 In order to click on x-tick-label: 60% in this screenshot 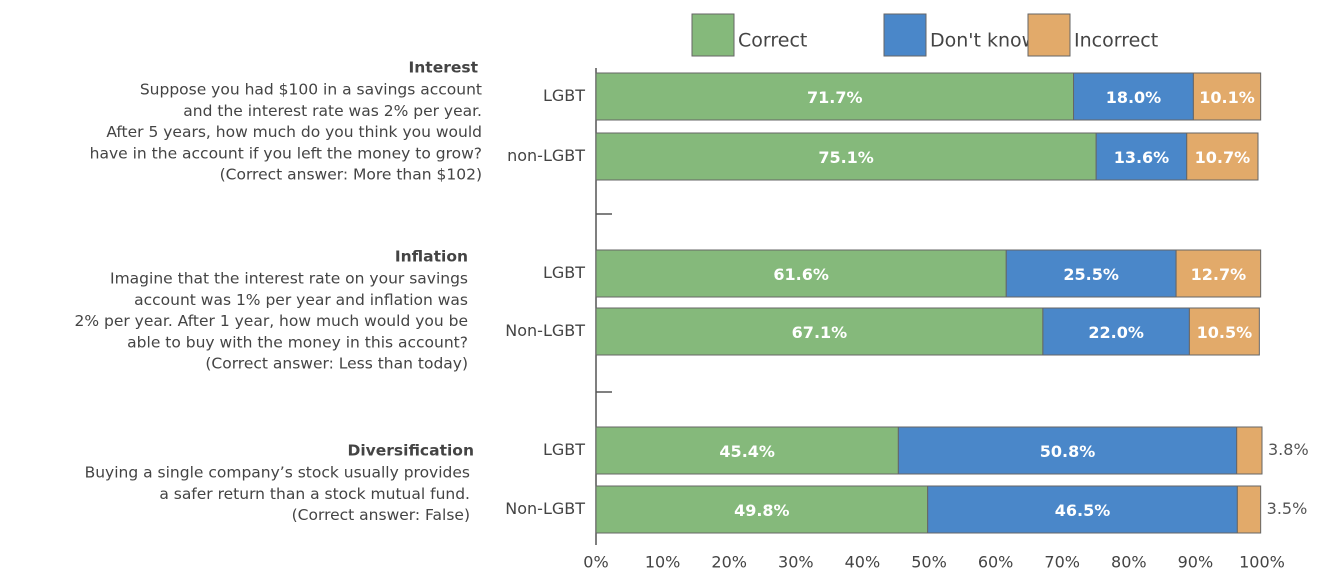, I will do `click(996, 562)`.